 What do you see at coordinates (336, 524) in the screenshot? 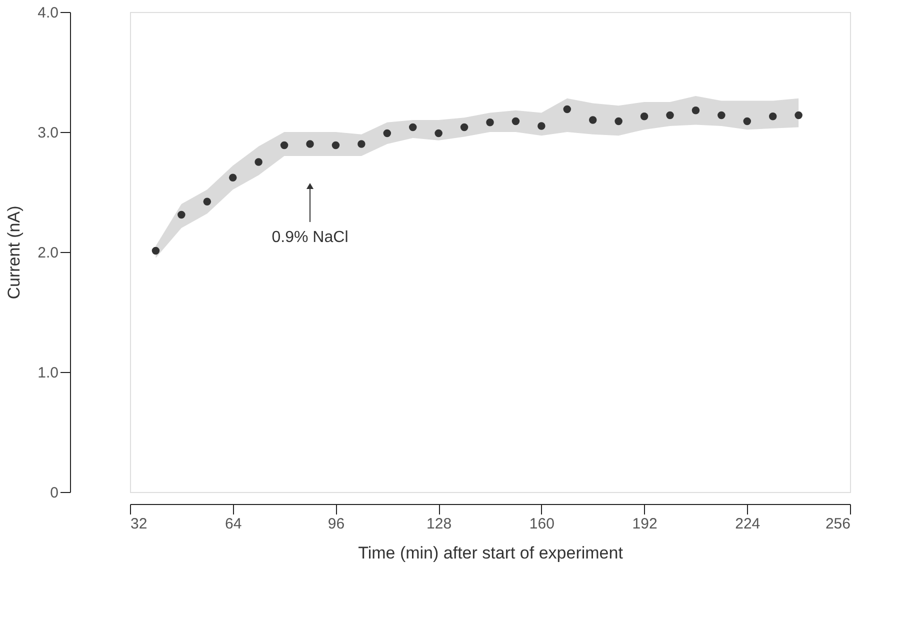
I see `x-tick-label: 96` at bounding box center [336, 524].